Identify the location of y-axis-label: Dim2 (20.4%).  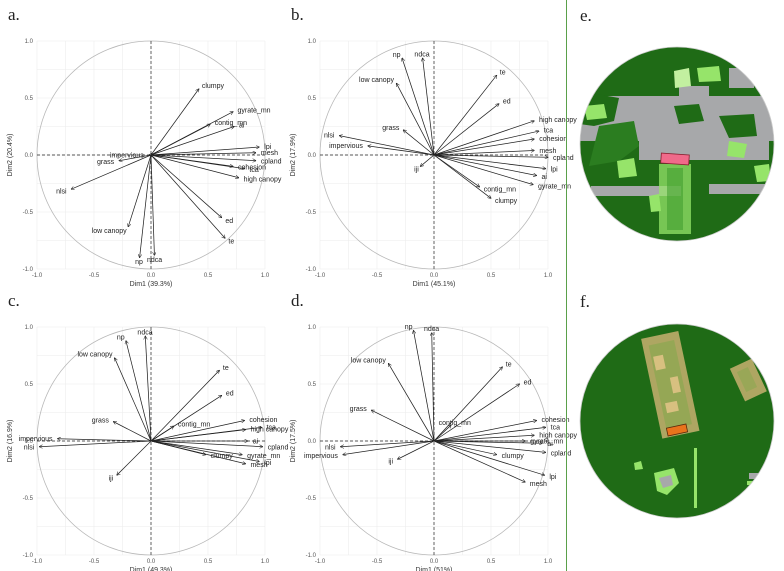
(10, 155).